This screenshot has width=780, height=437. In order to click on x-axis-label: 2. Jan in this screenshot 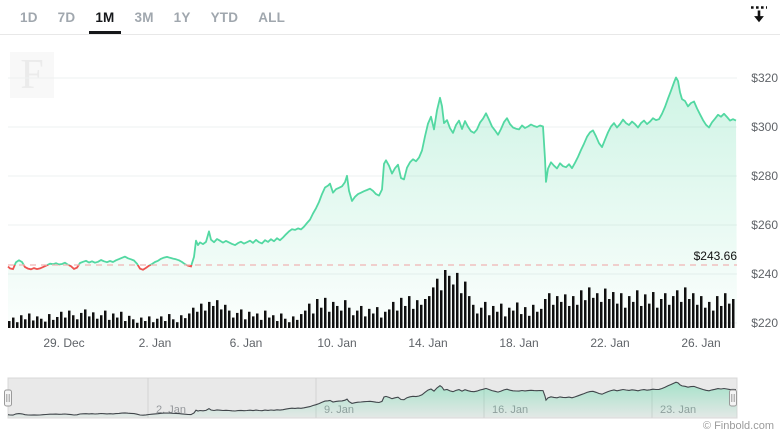, I will do `click(155, 343)`.